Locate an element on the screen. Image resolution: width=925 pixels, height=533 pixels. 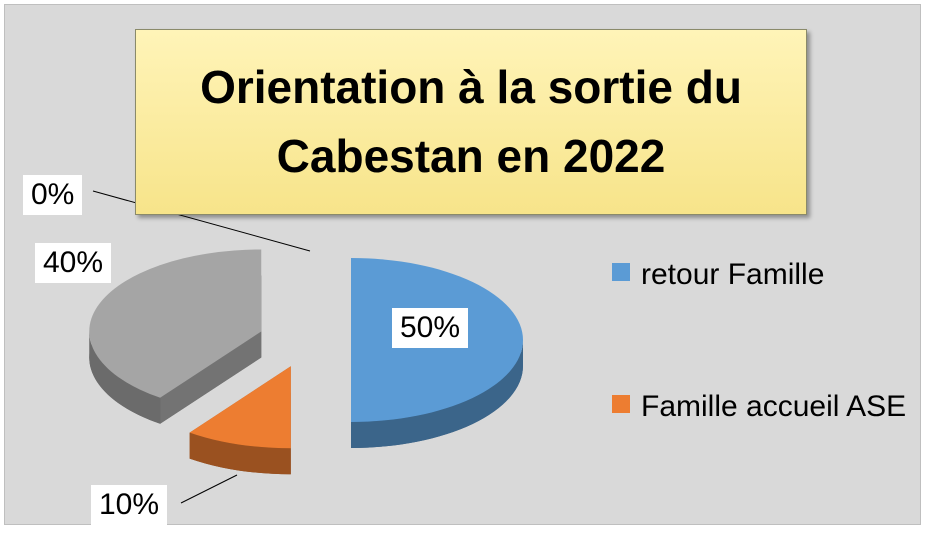
data-label: 40% is located at coordinates (73, 263).